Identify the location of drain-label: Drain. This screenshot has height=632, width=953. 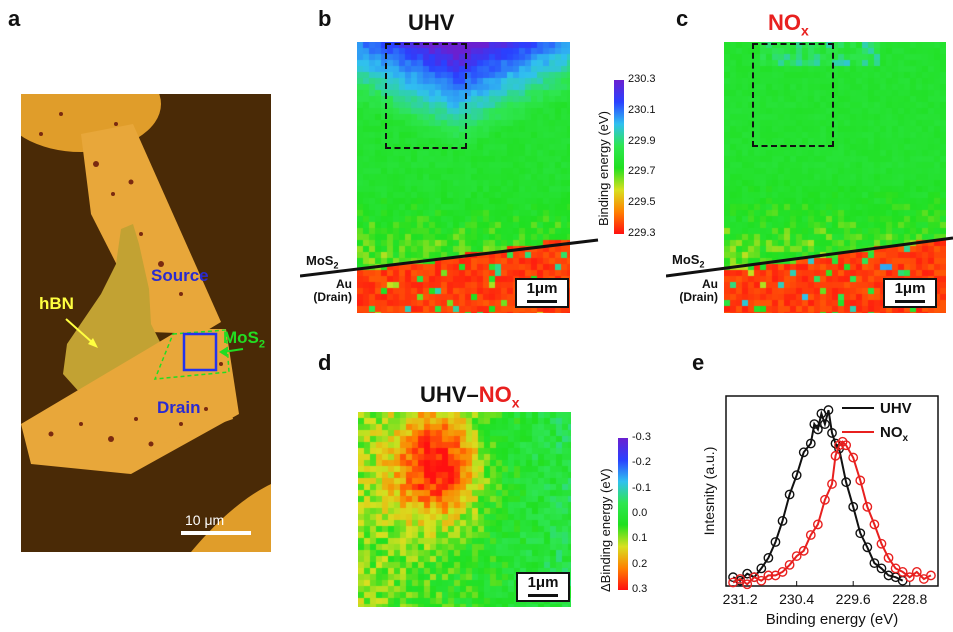
(179, 407).